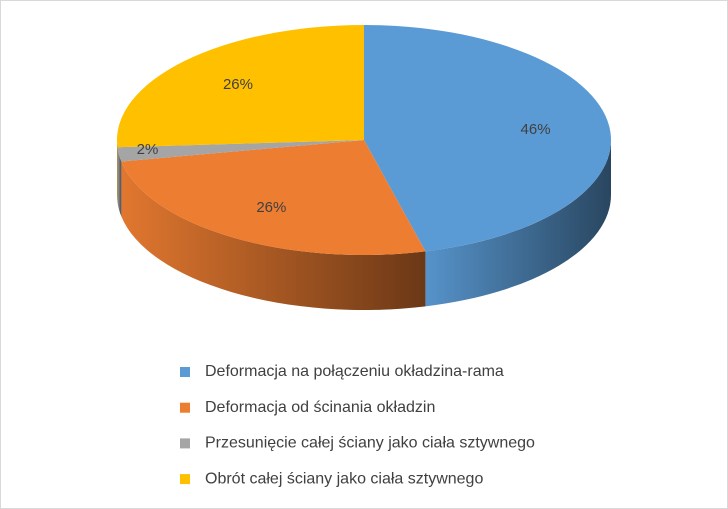 The height and width of the screenshot is (509, 728). What do you see at coordinates (148, 149) in the screenshot?
I see `data-label: 2%` at bounding box center [148, 149].